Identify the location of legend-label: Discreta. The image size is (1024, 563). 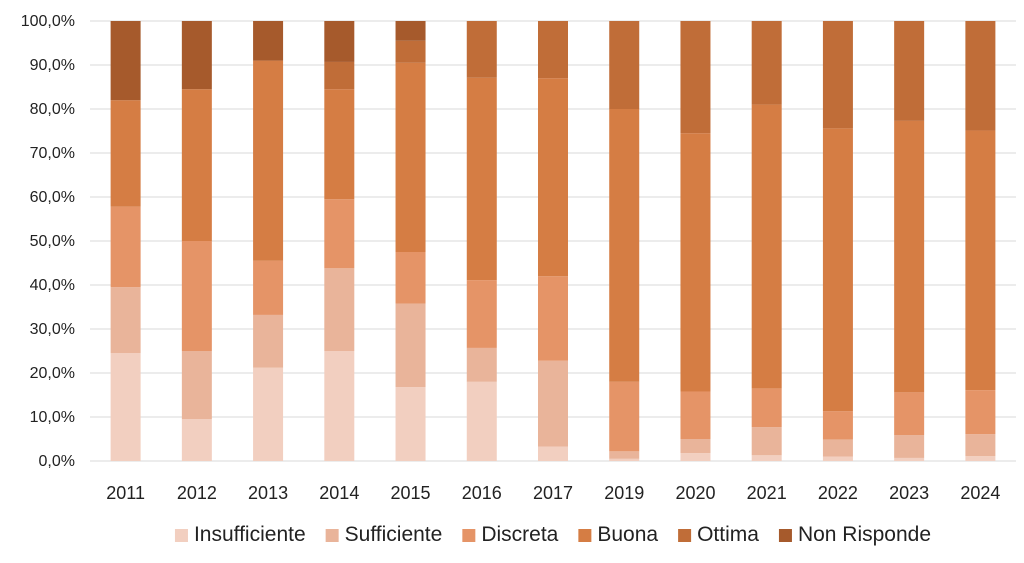
(519, 534).